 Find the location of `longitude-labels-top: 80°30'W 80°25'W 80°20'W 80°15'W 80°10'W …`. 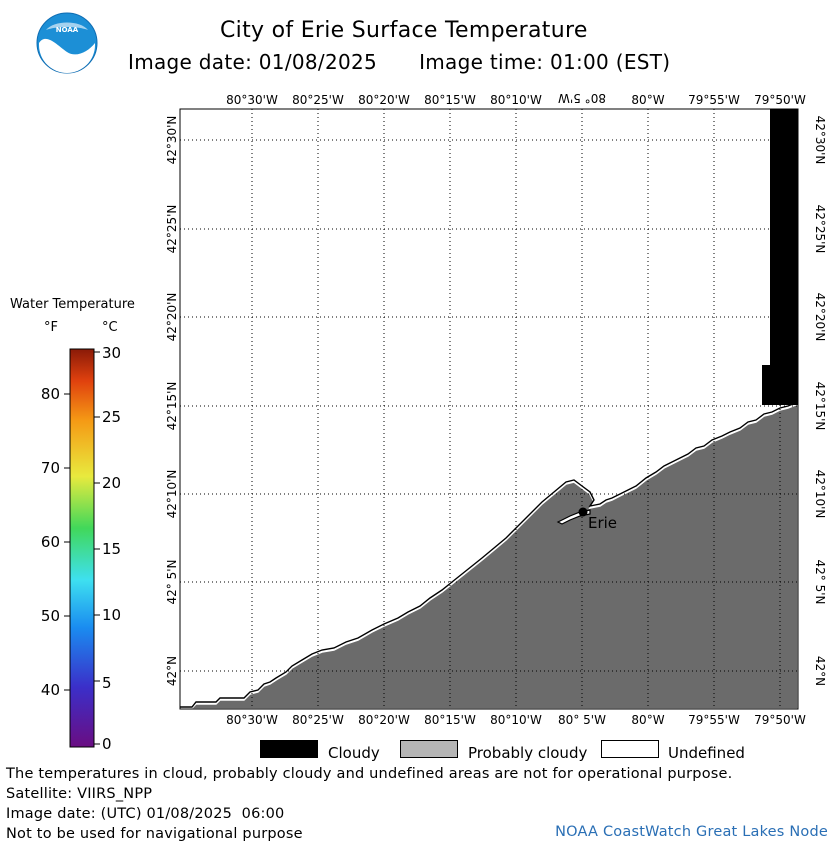

longitude-labels-top: 80°30'W 80°25'W 80°20'W 80°15'W 80°10'W … is located at coordinates (516, 99).